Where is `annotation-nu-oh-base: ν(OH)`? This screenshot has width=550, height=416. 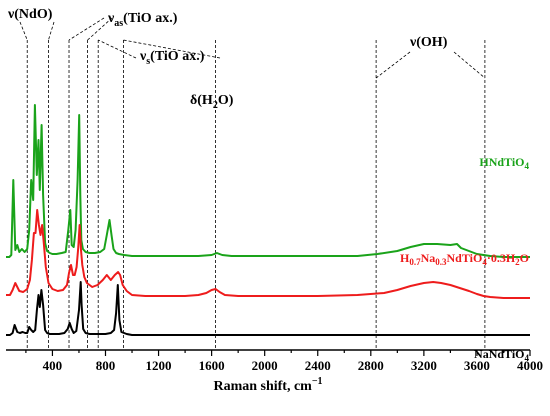
annotation-nu-oh-base: ν(OH) is located at coordinates (428, 42).